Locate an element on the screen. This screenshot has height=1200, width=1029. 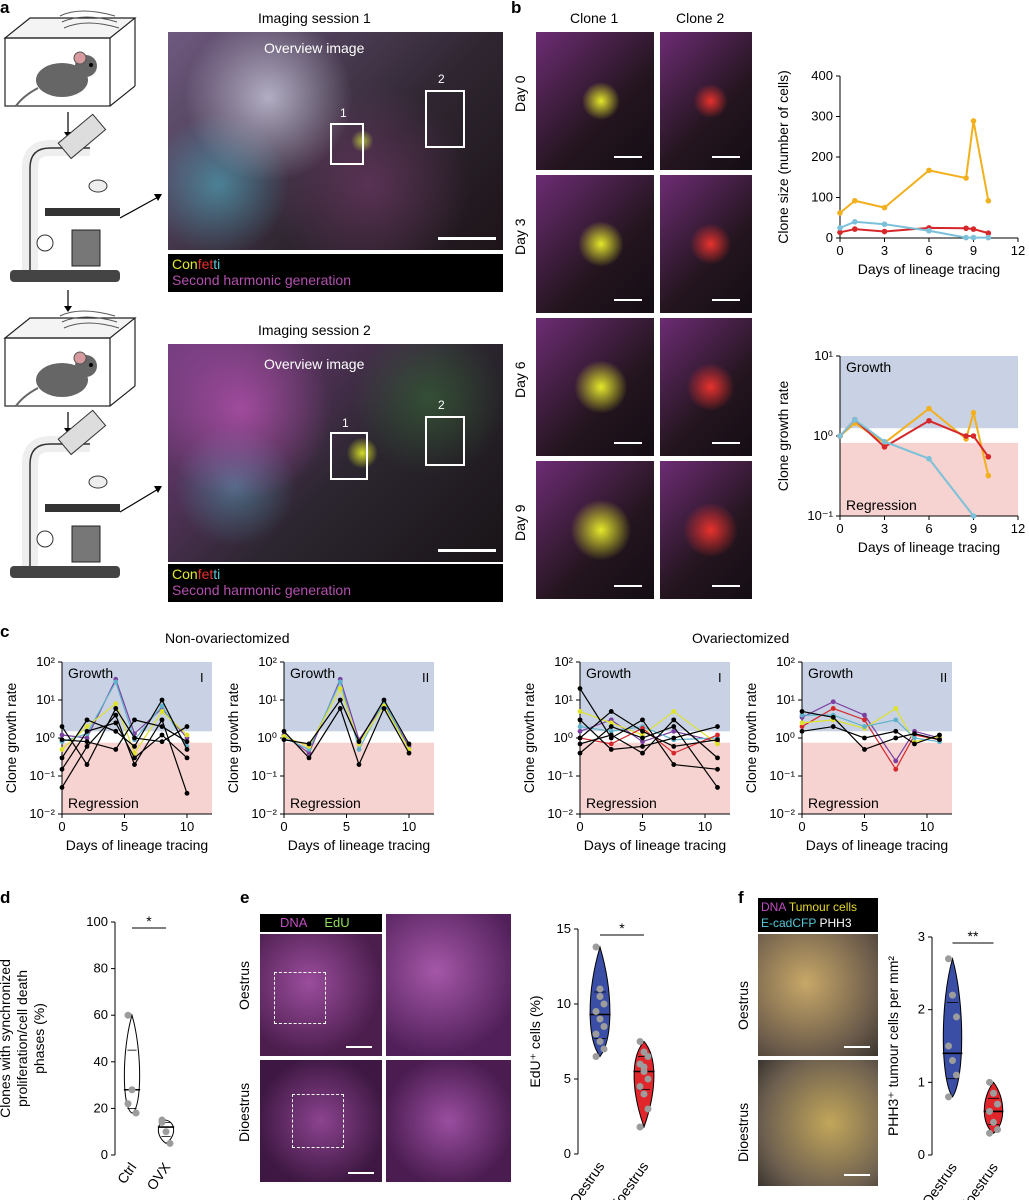
microscope-icon is located at coordinates (65, 197).